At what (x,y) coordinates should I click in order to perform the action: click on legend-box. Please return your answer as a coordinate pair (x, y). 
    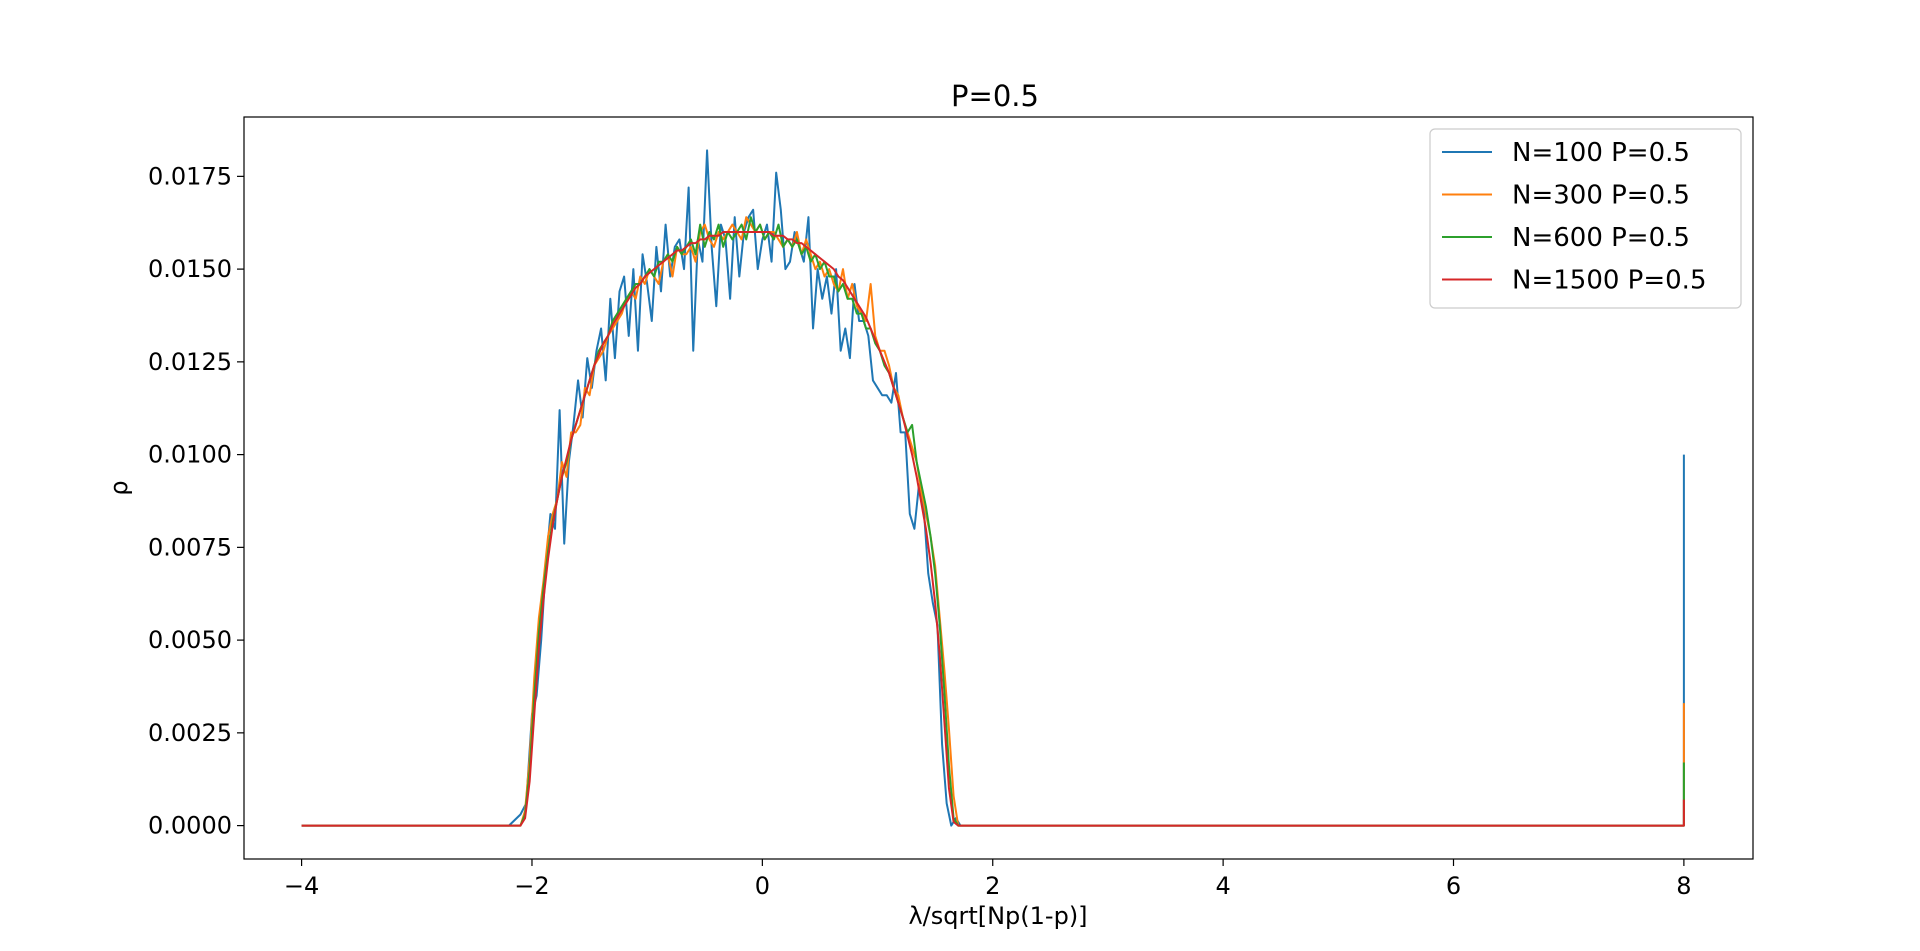
    Looking at the image, I should click on (1585, 218).